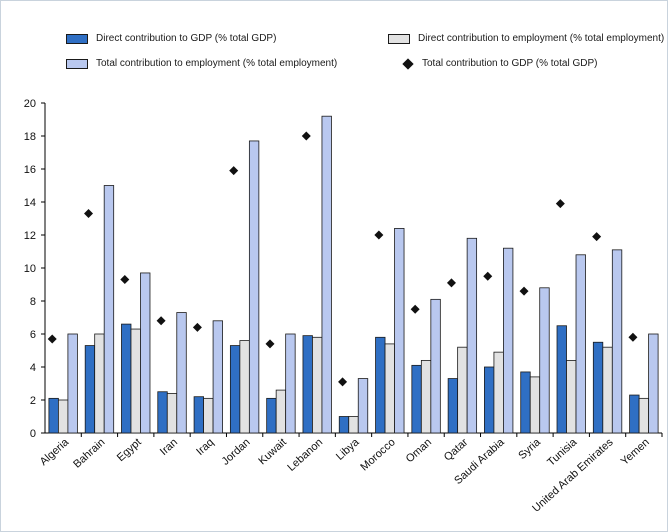 The height and width of the screenshot is (532, 668). I want to click on bar-morocco-s1, so click(389, 388).